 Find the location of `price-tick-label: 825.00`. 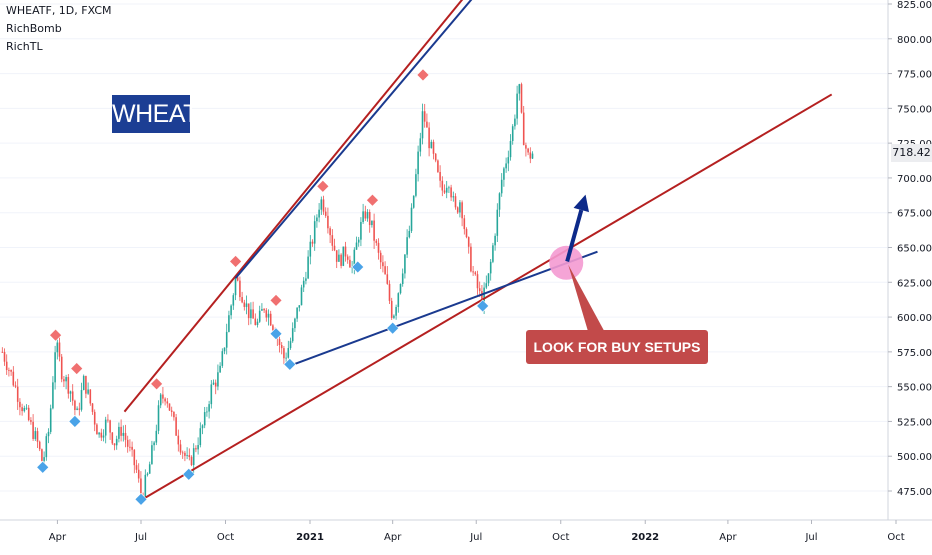

price-tick-label: 825.00 is located at coordinates (914, 5).